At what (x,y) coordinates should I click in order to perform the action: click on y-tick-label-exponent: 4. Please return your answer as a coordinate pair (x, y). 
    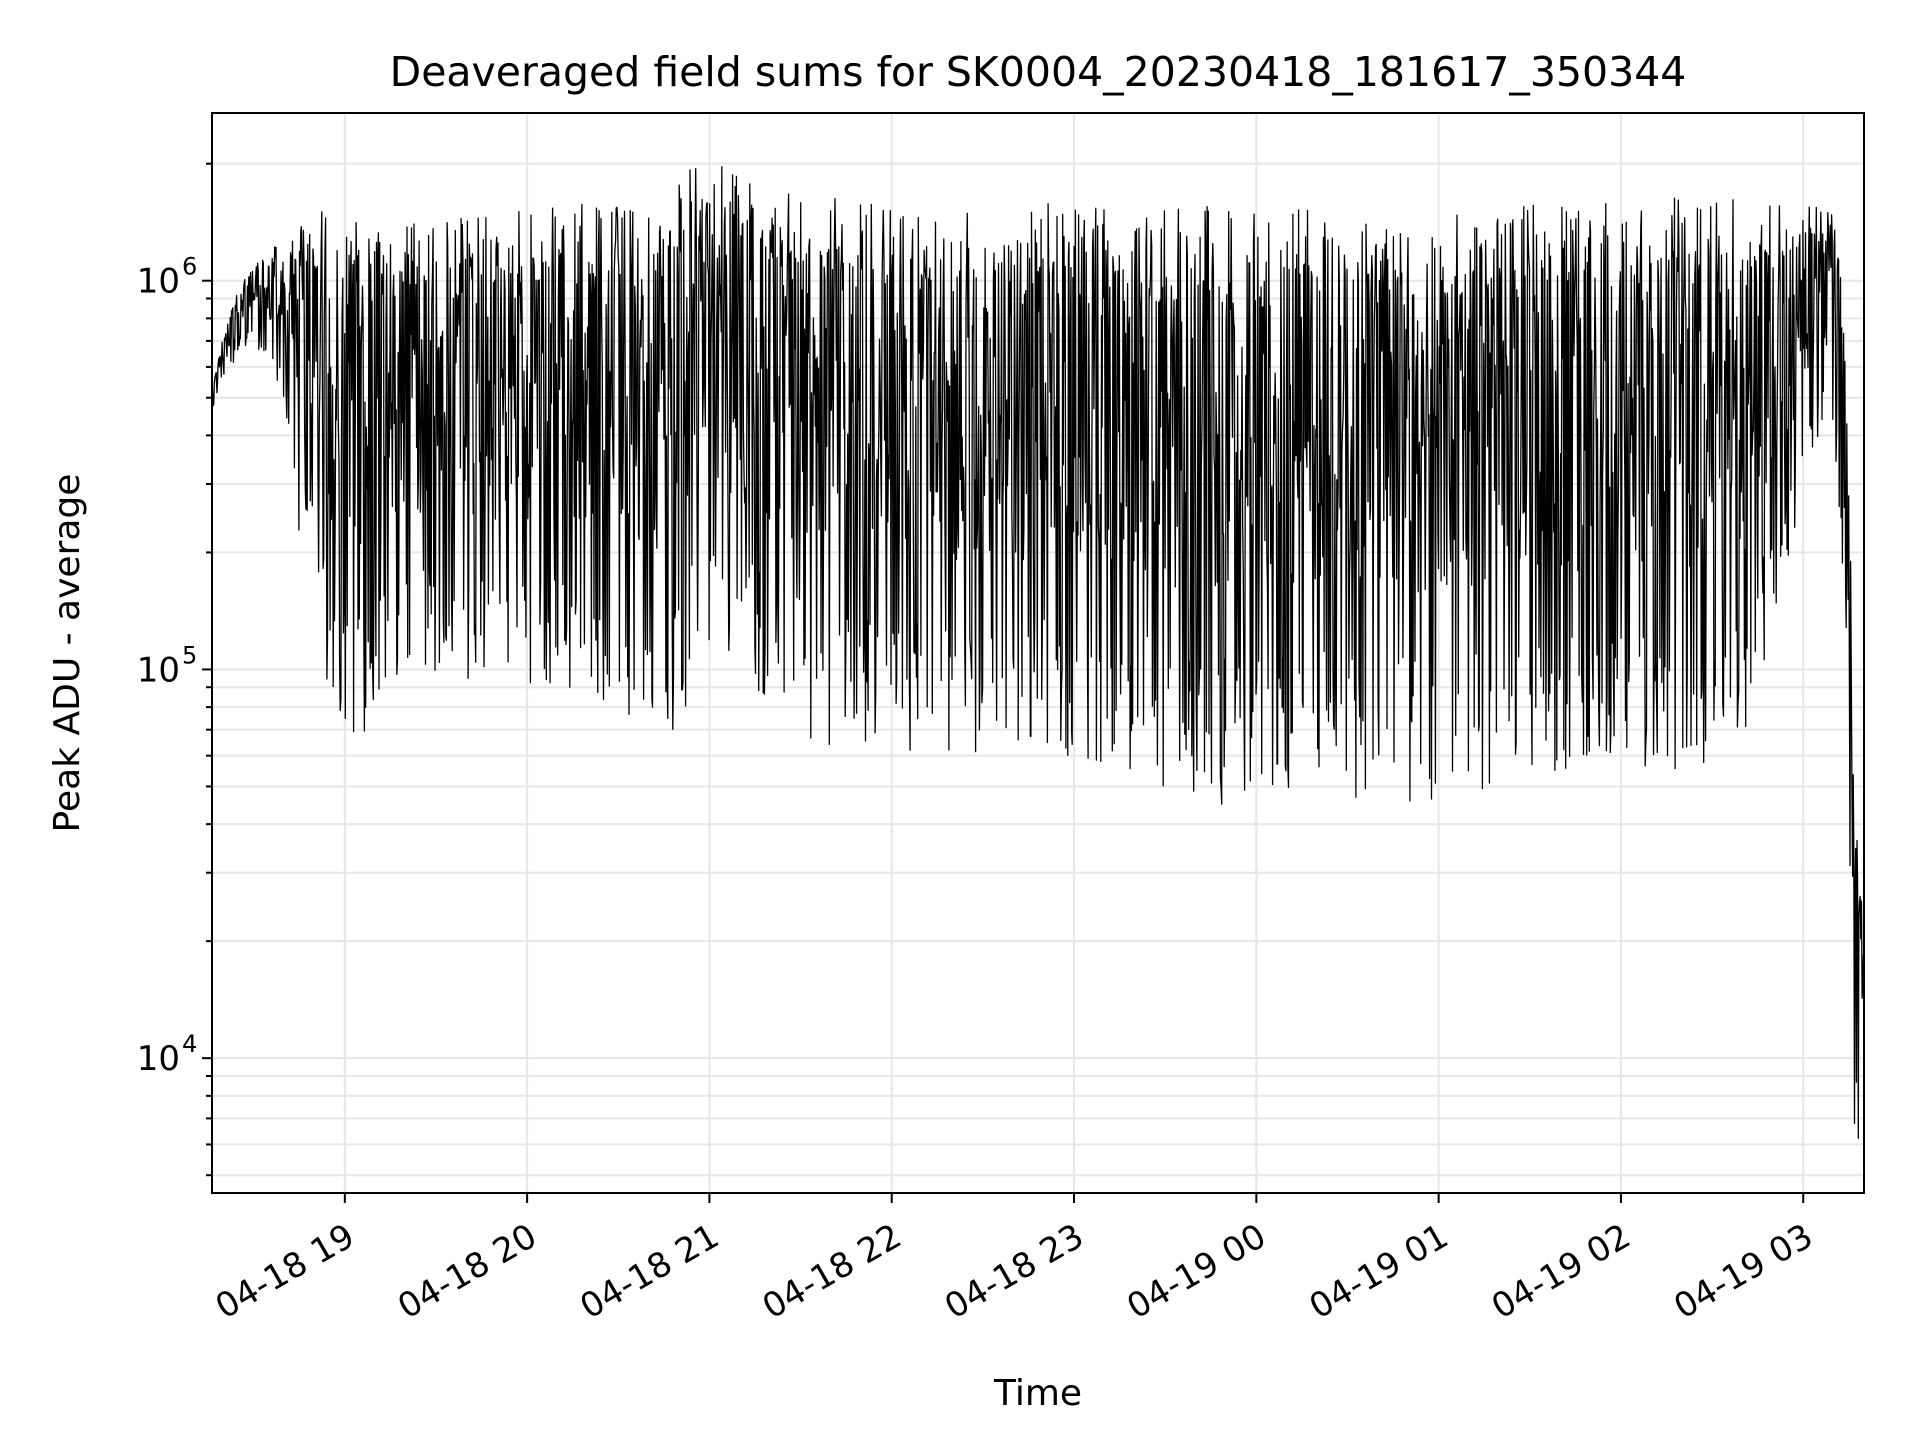
    Looking at the image, I should click on (189, 1044).